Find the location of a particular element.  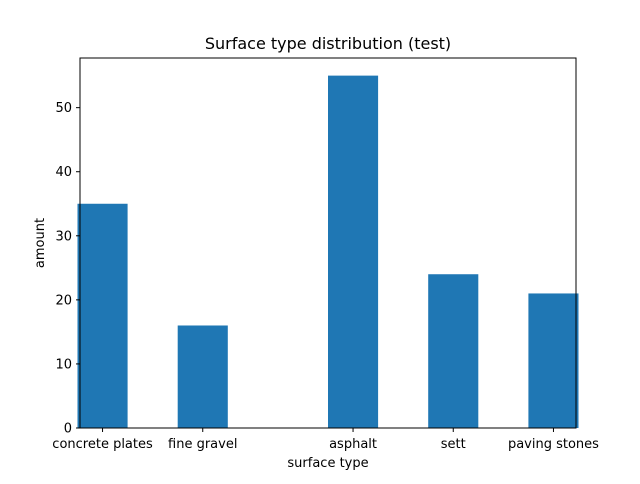

y-tick-label: 40 is located at coordinates (63, 172).